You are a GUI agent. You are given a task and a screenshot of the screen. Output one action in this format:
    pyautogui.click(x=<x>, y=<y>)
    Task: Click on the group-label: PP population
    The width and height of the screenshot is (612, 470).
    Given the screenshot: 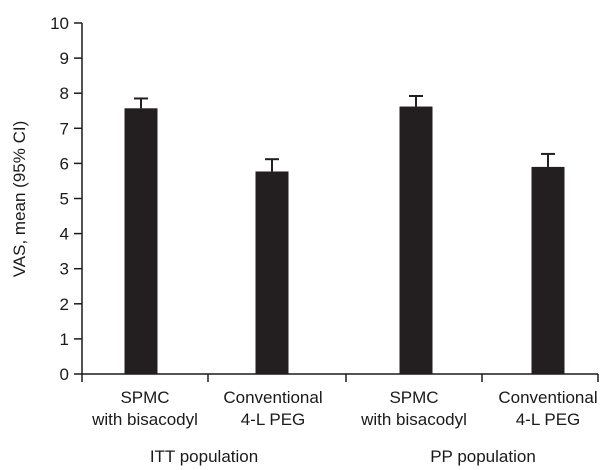 What is the action you would take?
    pyautogui.click(x=483, y=456)
    